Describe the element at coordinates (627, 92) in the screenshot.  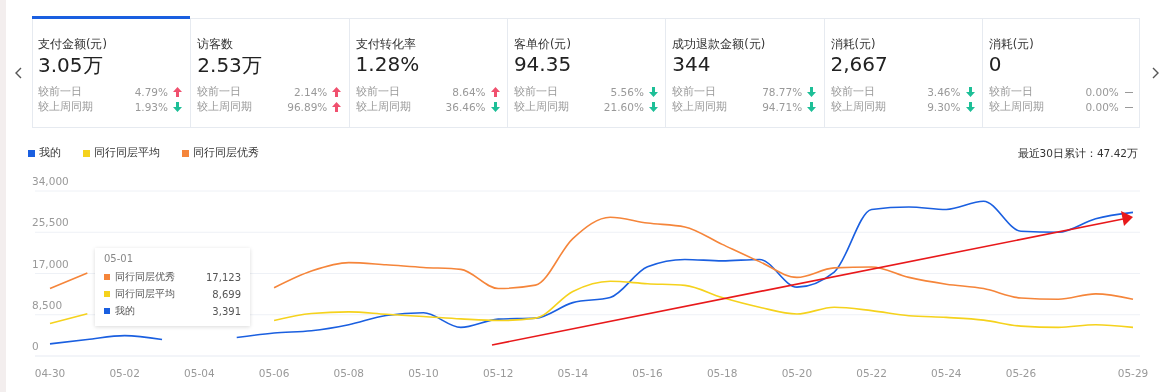
I see `text: 5.56%` at that location.